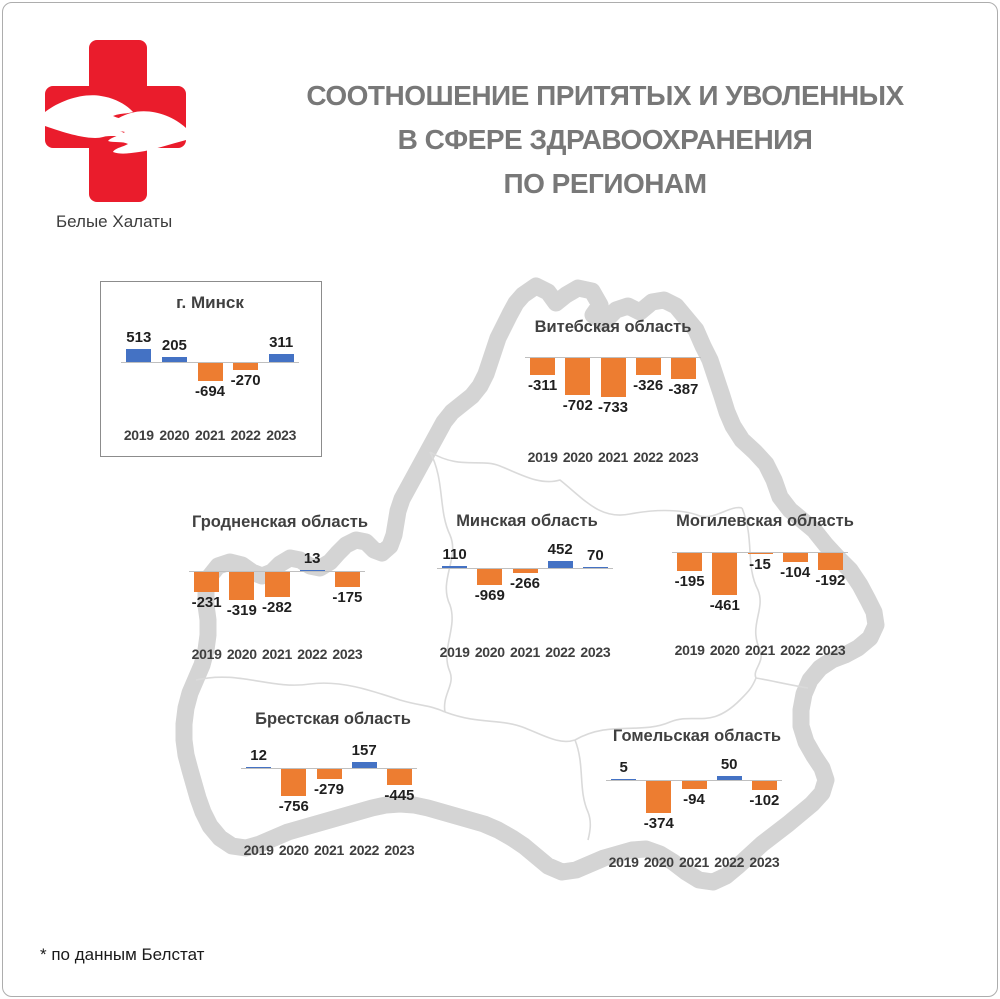  I want to click on logo-label: Белые Халаты, so click(114, 221).